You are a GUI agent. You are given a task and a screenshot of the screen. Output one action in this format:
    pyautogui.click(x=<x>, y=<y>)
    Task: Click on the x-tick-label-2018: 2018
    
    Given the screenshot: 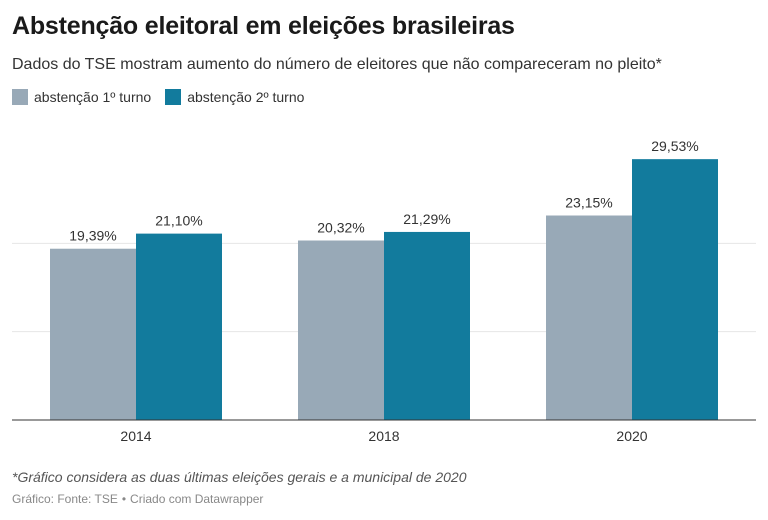 What is the action you would take?
    pyautogui.click(x=383, y=436)
    